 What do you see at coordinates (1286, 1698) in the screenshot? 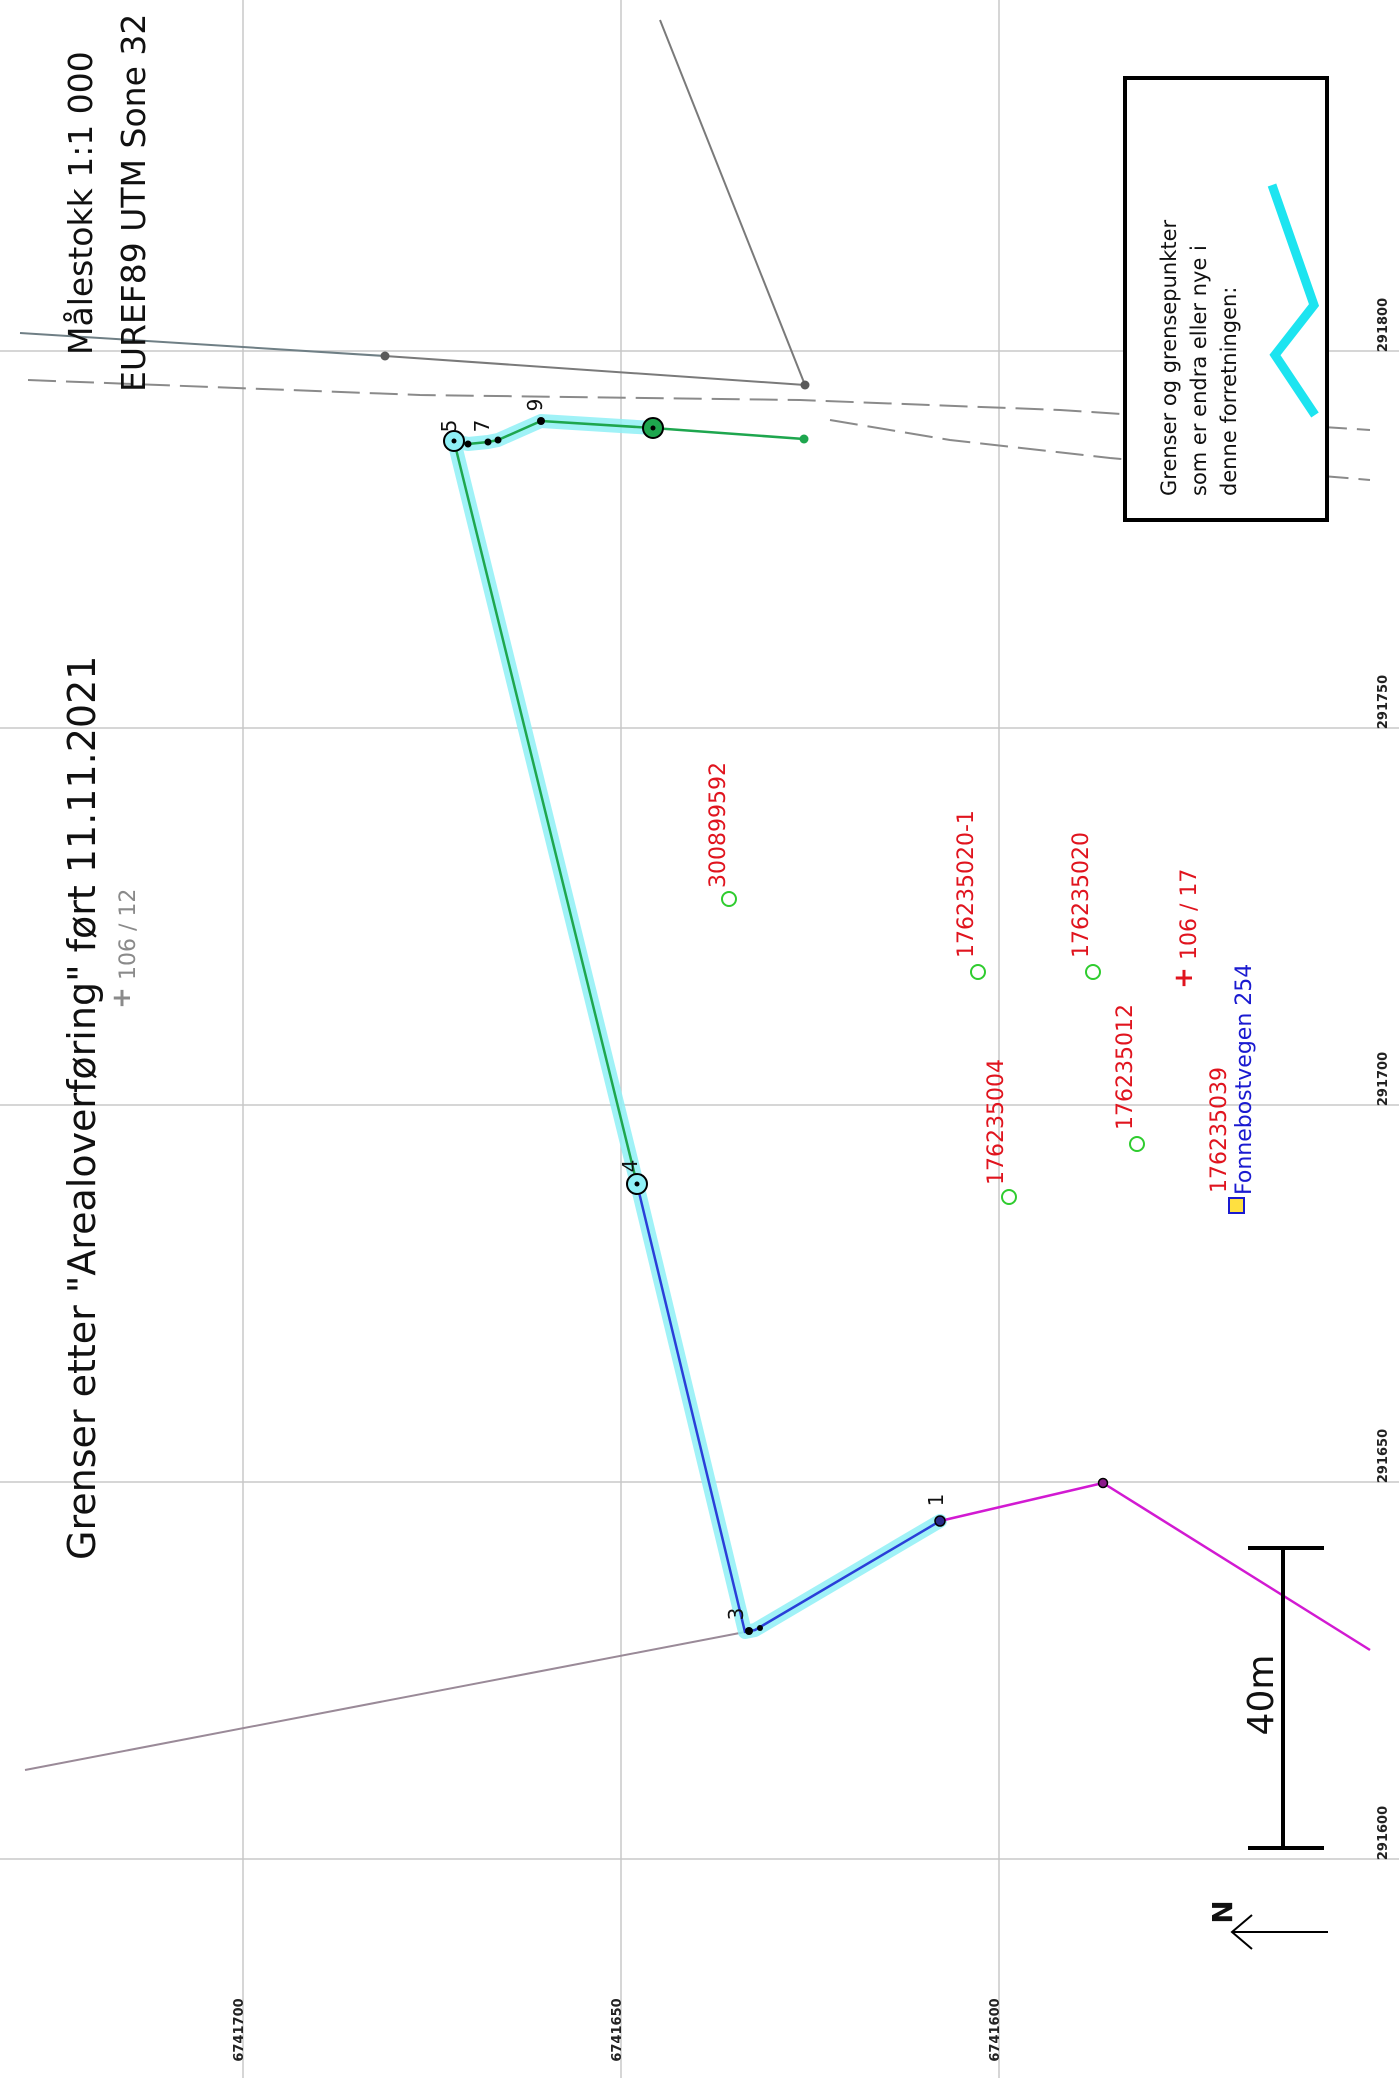
I see `scale-bar` at bounding box center [1286, 1698].